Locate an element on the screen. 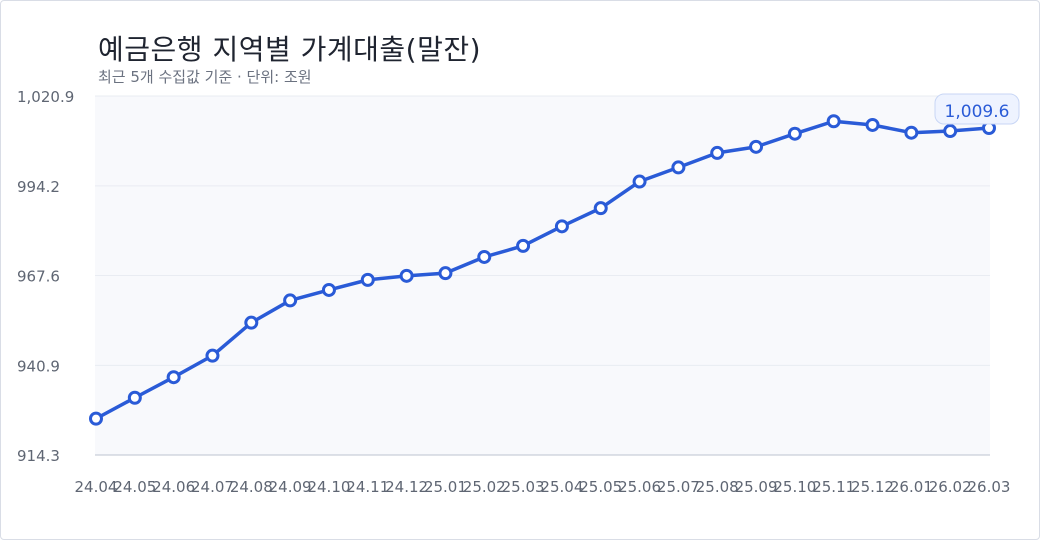 Image resolution: width=1040 pixels, height=540 pixels. callout-box is located at coordinates (977, 109).